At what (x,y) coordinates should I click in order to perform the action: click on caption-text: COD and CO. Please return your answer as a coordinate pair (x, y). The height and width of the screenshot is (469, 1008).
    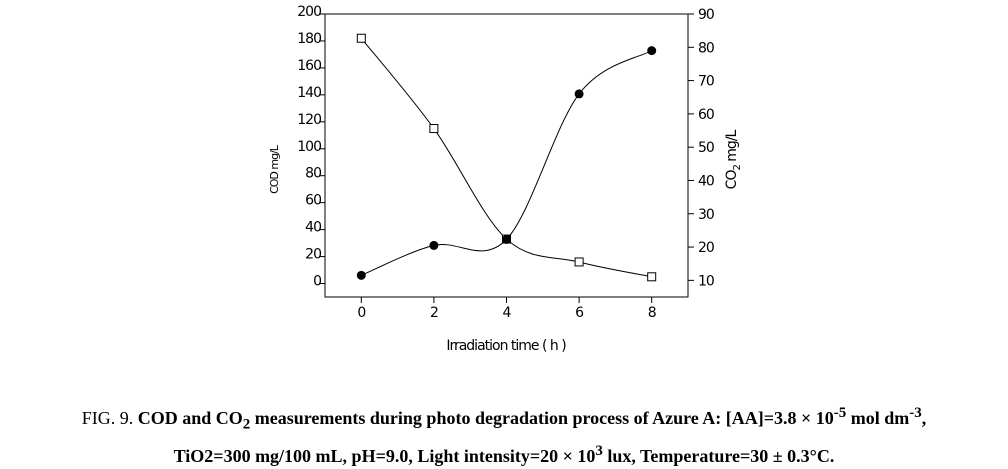
    Looking at the image, I should click on (190, 418).